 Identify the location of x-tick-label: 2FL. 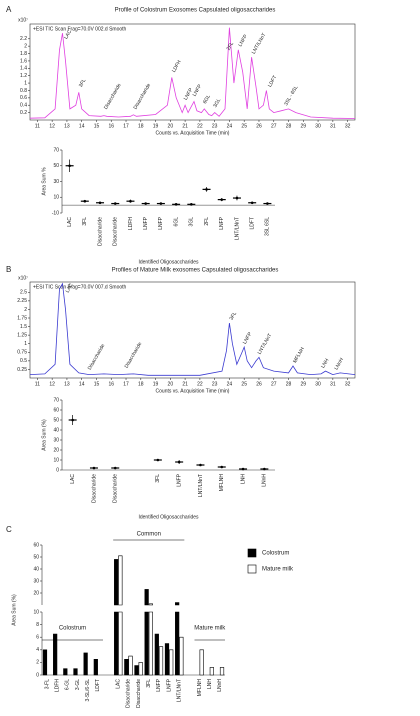
(207, 221).